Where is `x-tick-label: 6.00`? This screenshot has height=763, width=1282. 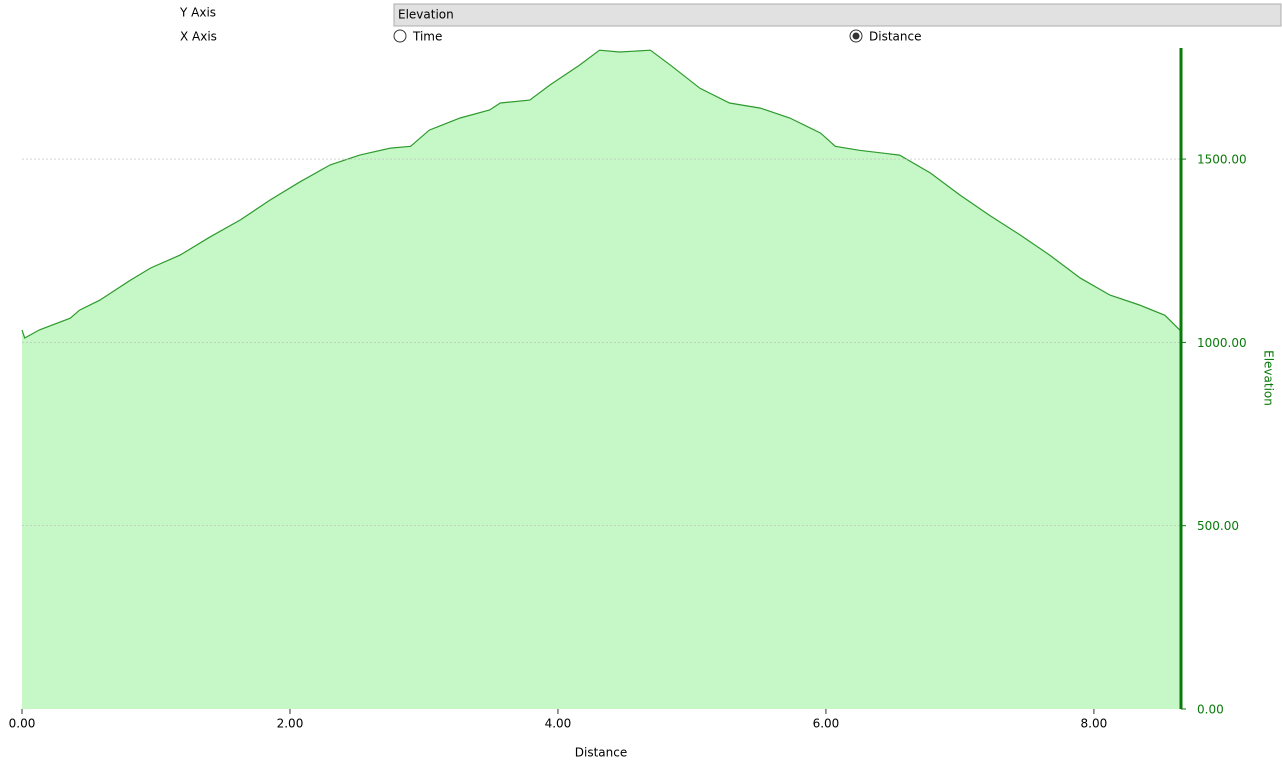
x-tick-label: 6.00 is located at coordinates (826, 724).